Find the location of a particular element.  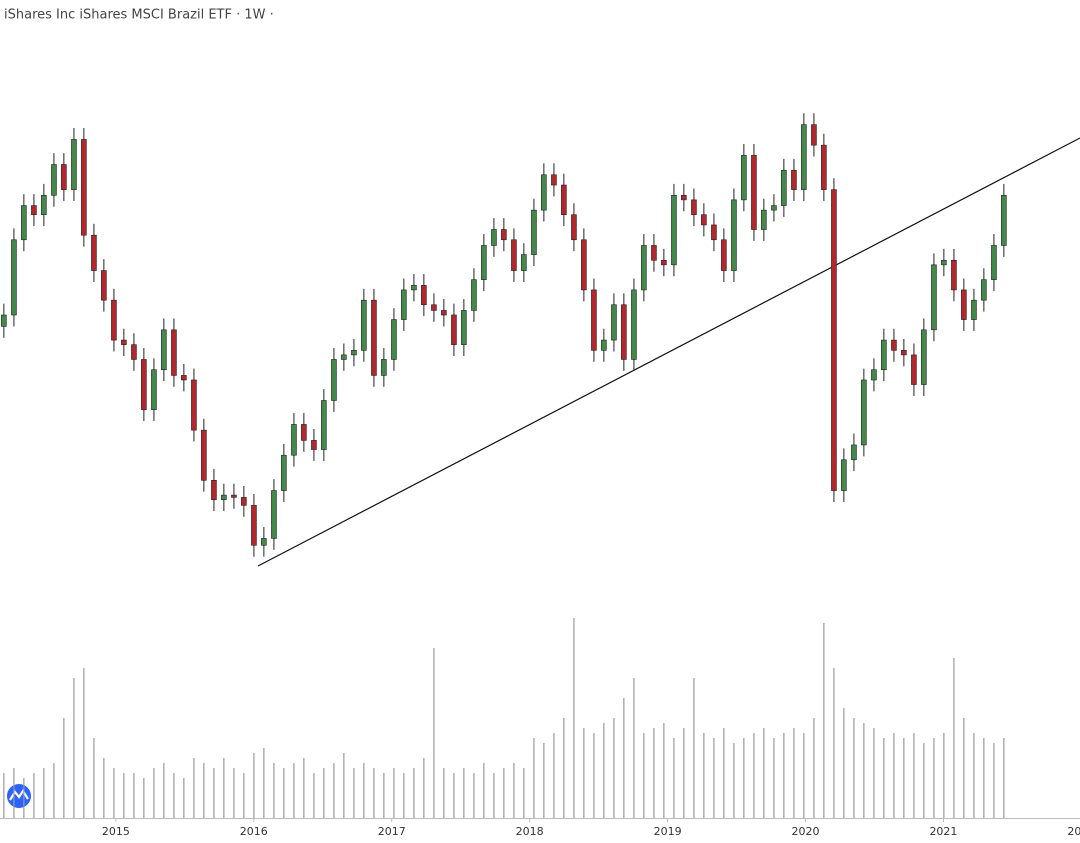

x-tick-label: 2018 is located at coordinates (530, 831).